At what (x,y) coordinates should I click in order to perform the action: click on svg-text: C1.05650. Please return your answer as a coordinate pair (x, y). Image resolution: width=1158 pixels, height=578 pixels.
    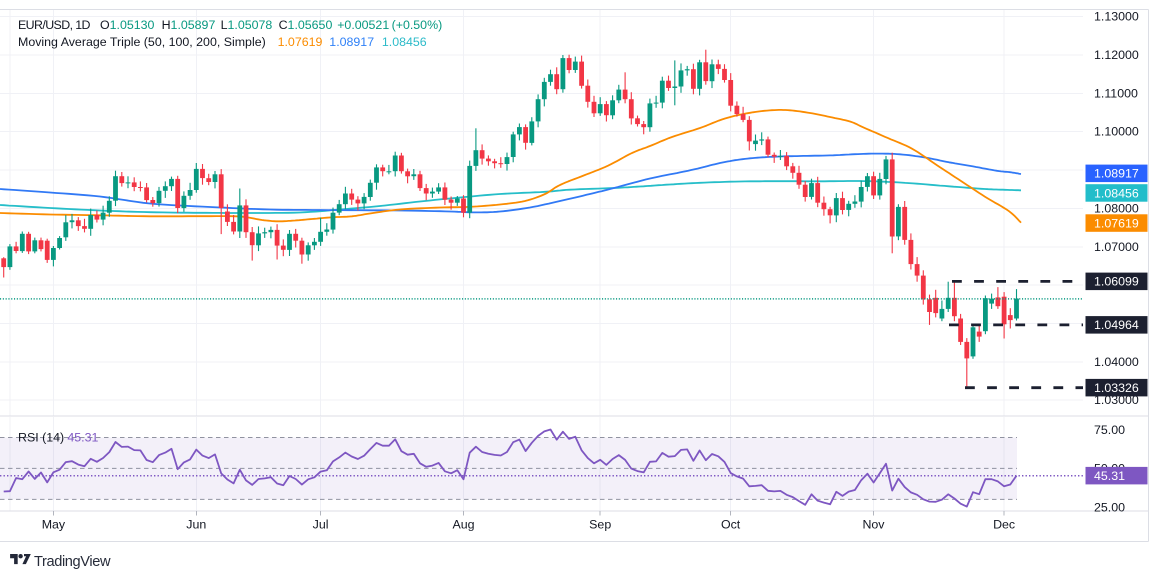
    Looking at the image, I should click on (306, 25).